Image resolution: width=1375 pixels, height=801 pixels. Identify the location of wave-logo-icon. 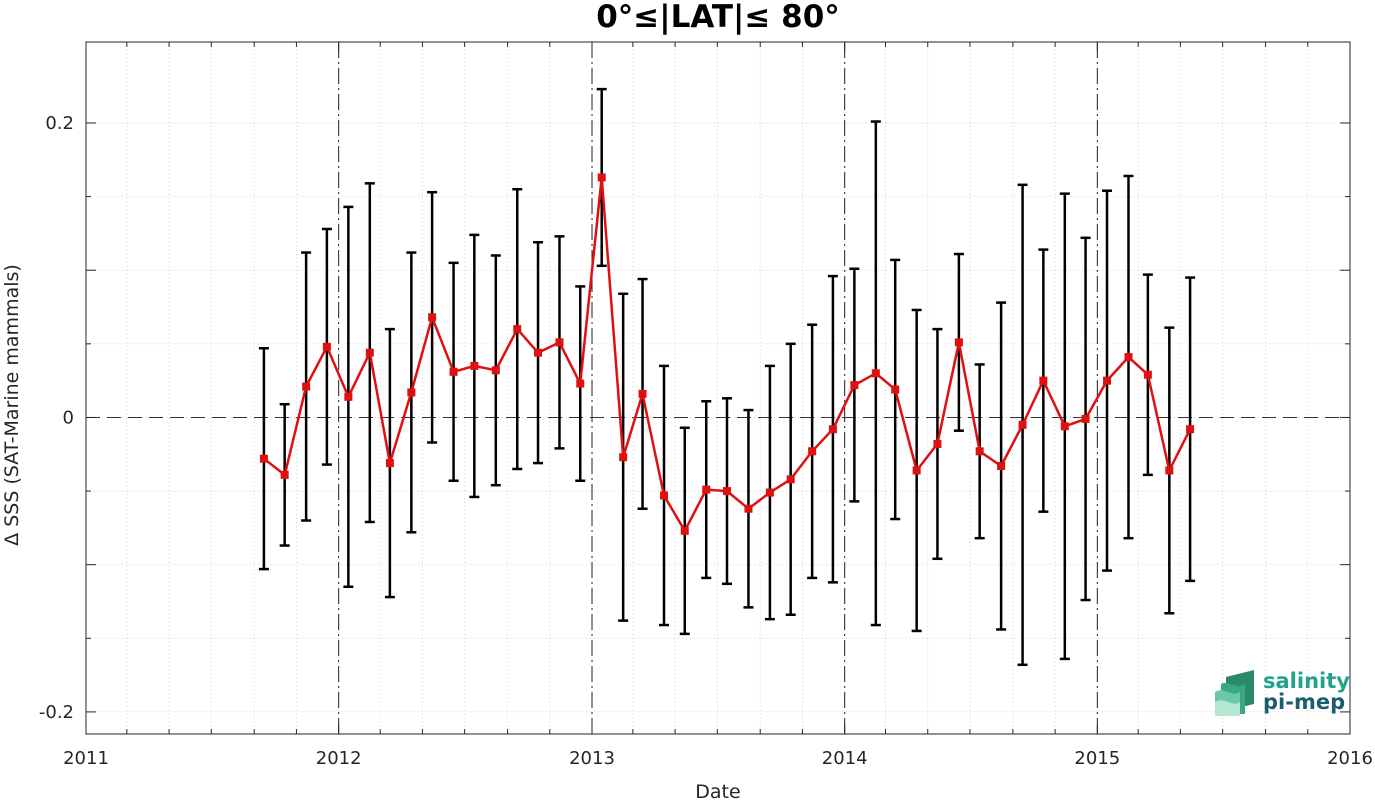
(1234, 693).